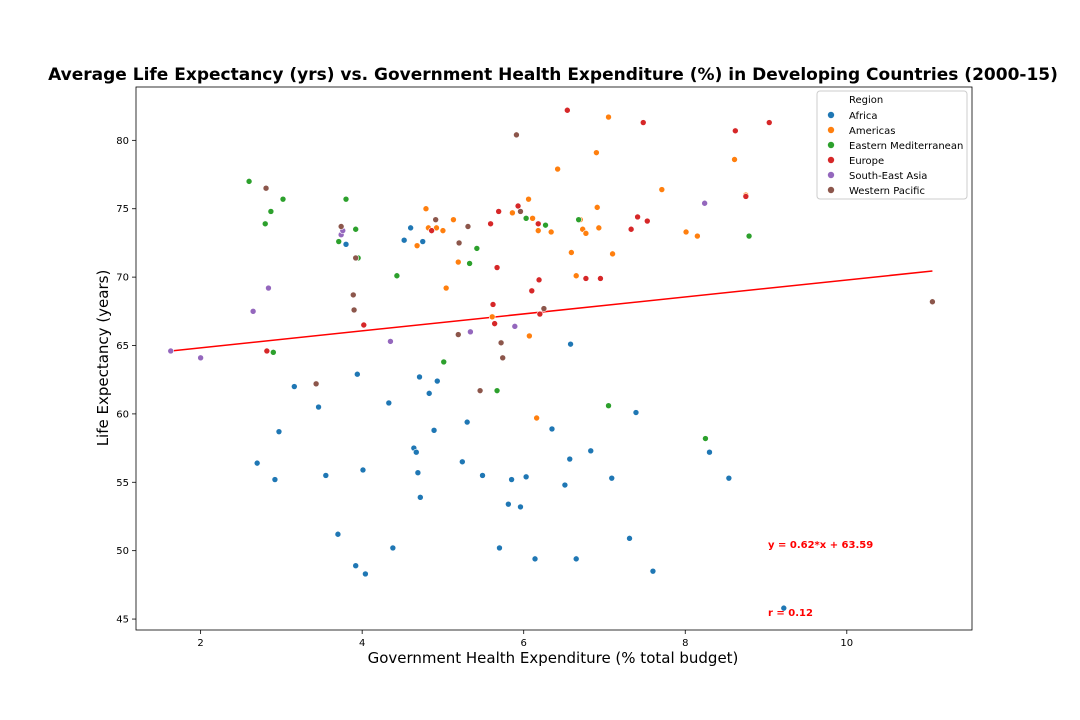  What do you see at coordinates (685, 643) in the screenshot?
I see `x-tick-label: 8` at bounding box center [685, 643].